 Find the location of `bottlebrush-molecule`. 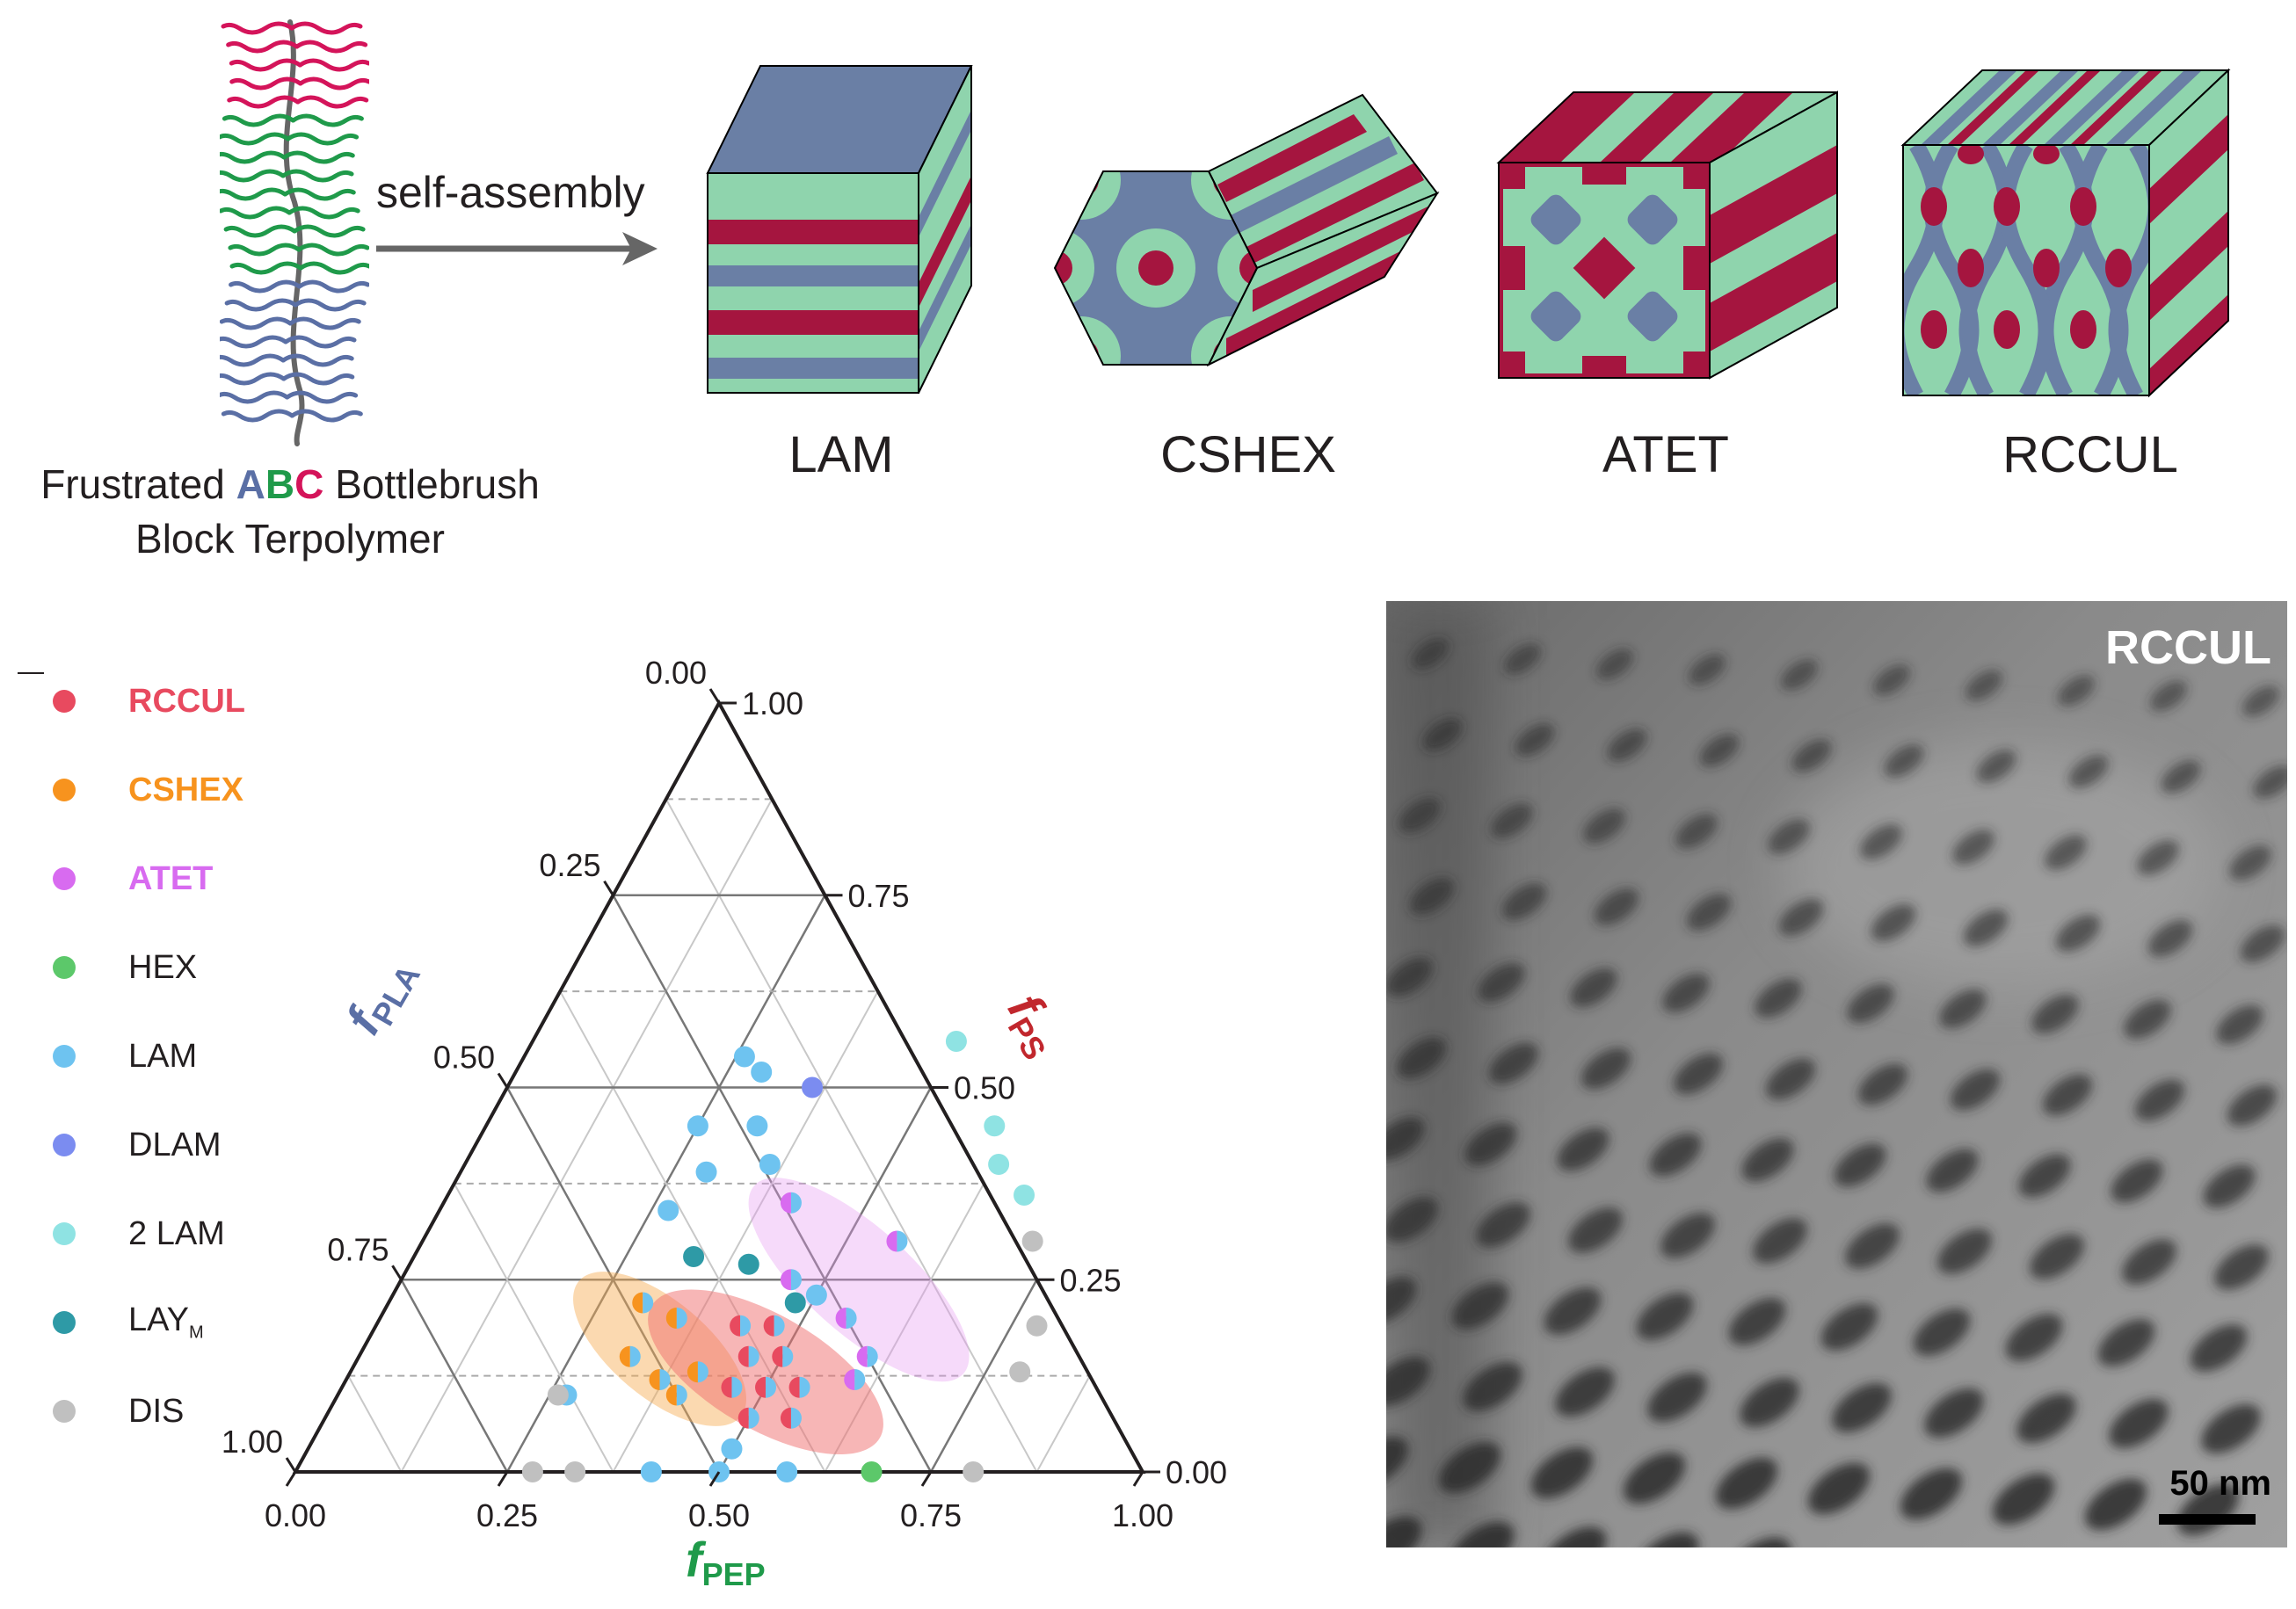

bottlebrush-molecule is located at coordinates (294, 233).